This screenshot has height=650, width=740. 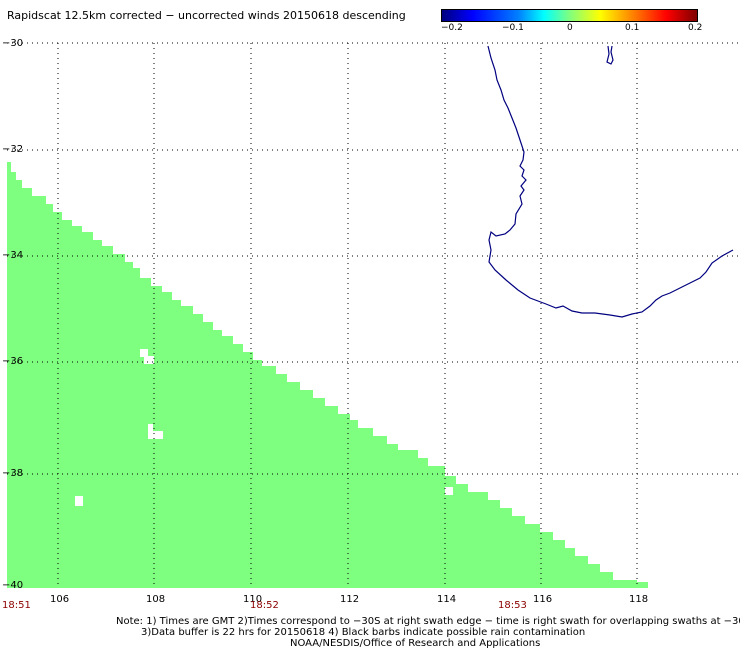 I want to click on lon-label: 114, so click(x=447, y=599).